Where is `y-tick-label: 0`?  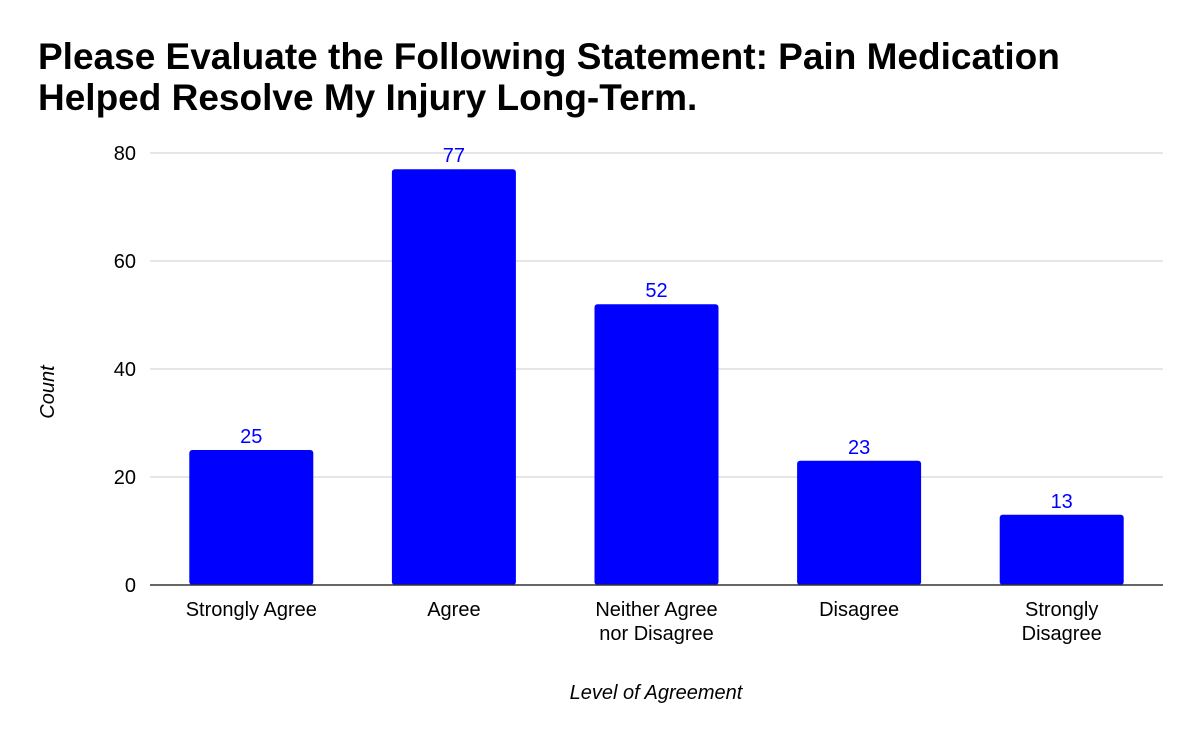 y-tick-label: 0 is located at coordinates (130, 586).